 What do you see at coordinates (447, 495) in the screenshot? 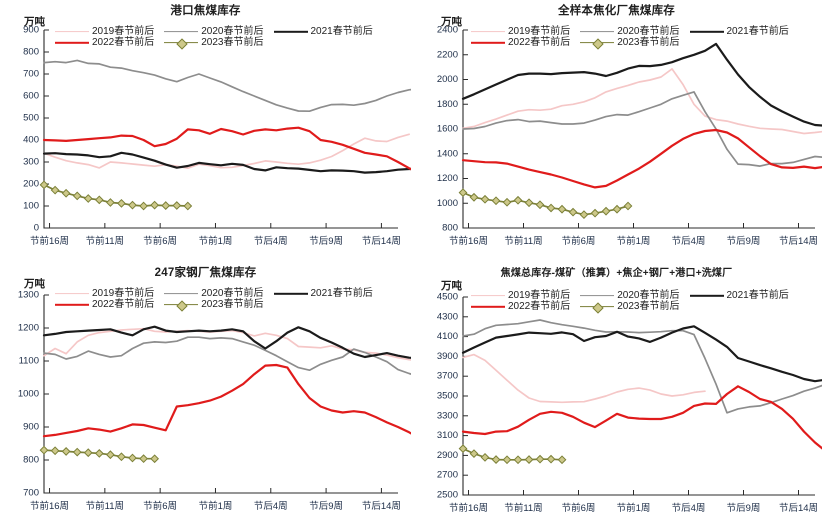
I see `y-axis-tick-label: 2500` at bounding box center [447, 495].